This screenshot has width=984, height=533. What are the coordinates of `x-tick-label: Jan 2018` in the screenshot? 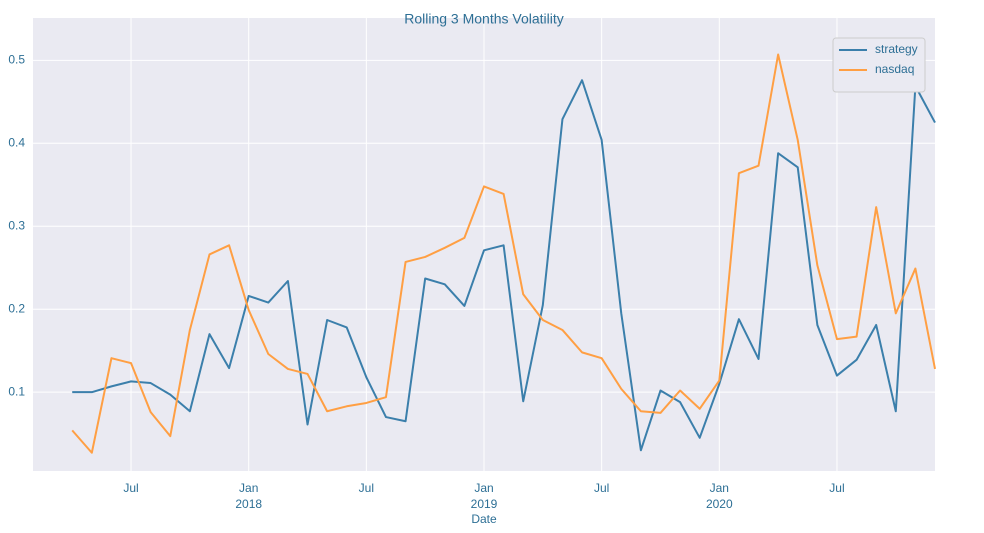 It's located at (248, 496).